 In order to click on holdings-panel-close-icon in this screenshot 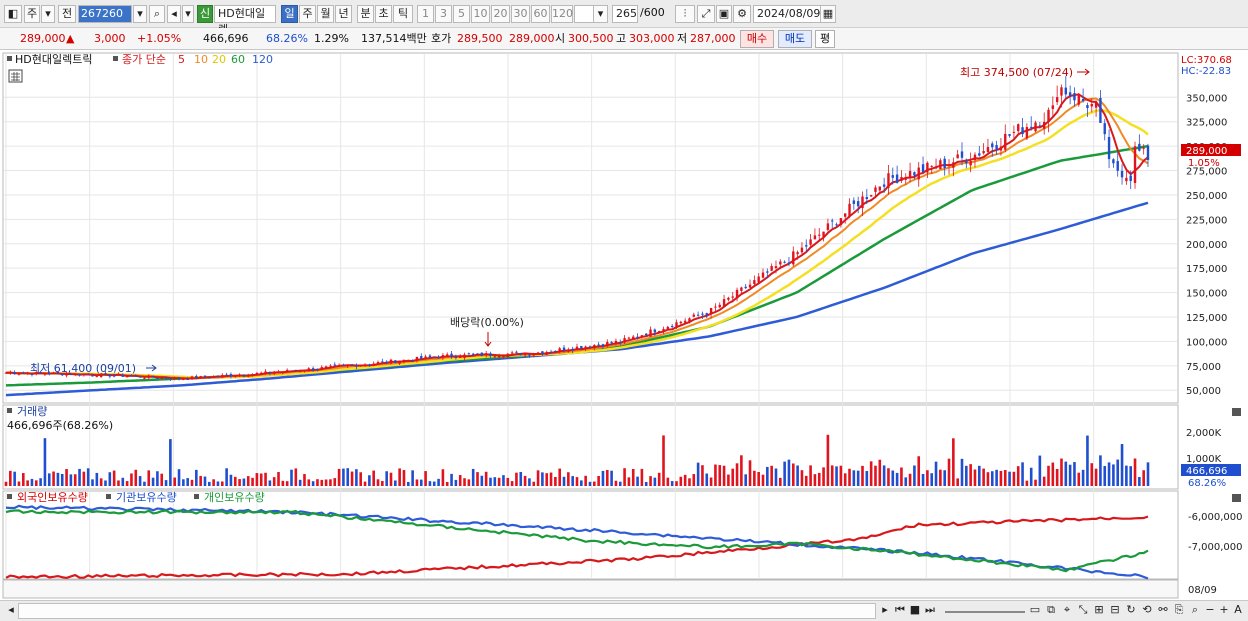, I will do `click(1236, 498)`.